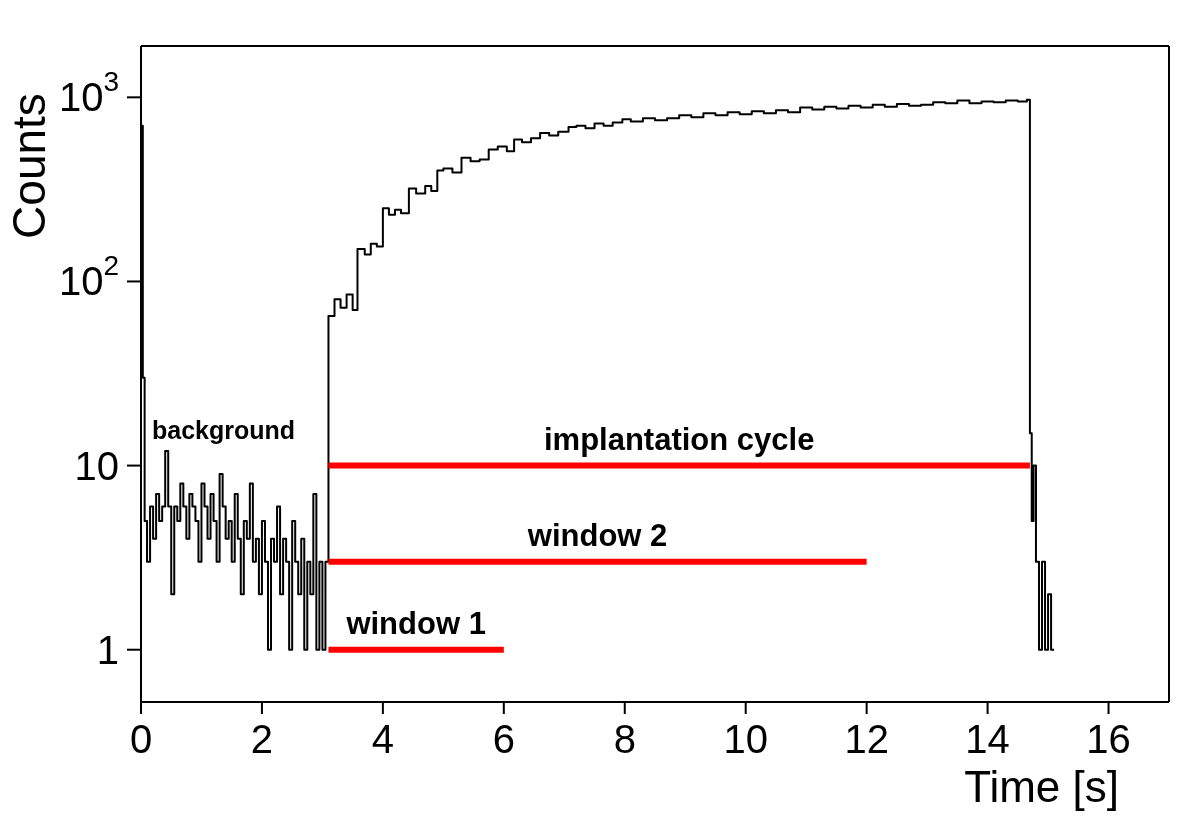  I want to click on y-tick-label: 1, so click(107, 649).